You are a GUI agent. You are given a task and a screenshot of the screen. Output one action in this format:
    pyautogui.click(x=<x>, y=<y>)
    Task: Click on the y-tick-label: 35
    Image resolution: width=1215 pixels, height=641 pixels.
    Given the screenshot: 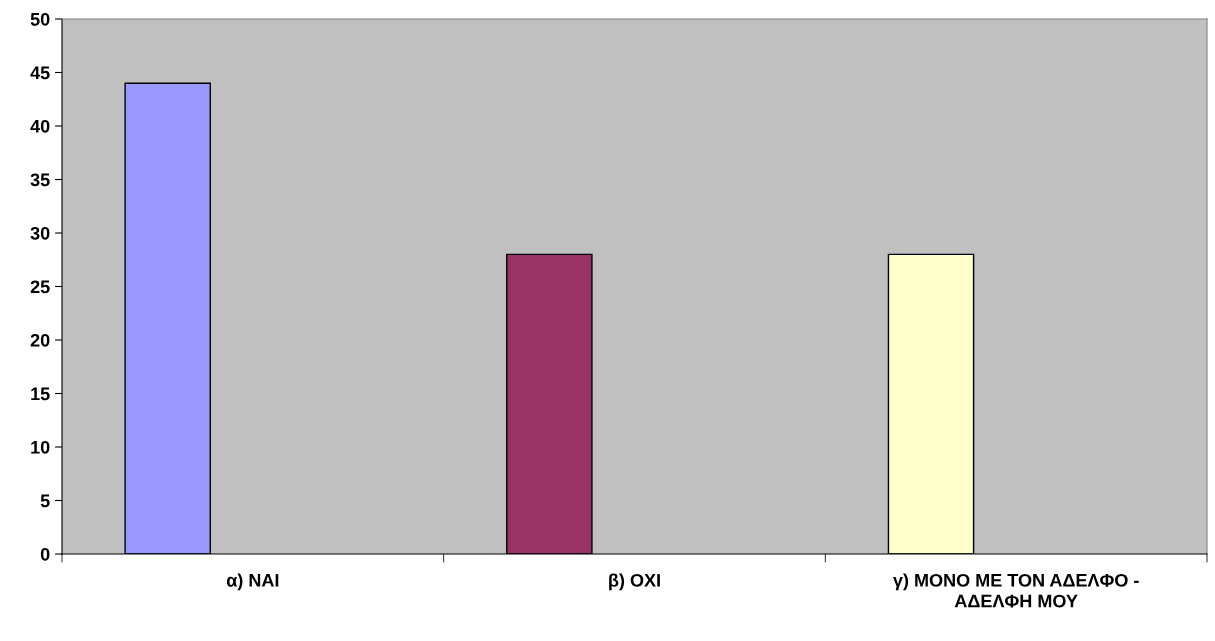 What is the action you would take?
    pyautogui.click(x=40, y=180)
    